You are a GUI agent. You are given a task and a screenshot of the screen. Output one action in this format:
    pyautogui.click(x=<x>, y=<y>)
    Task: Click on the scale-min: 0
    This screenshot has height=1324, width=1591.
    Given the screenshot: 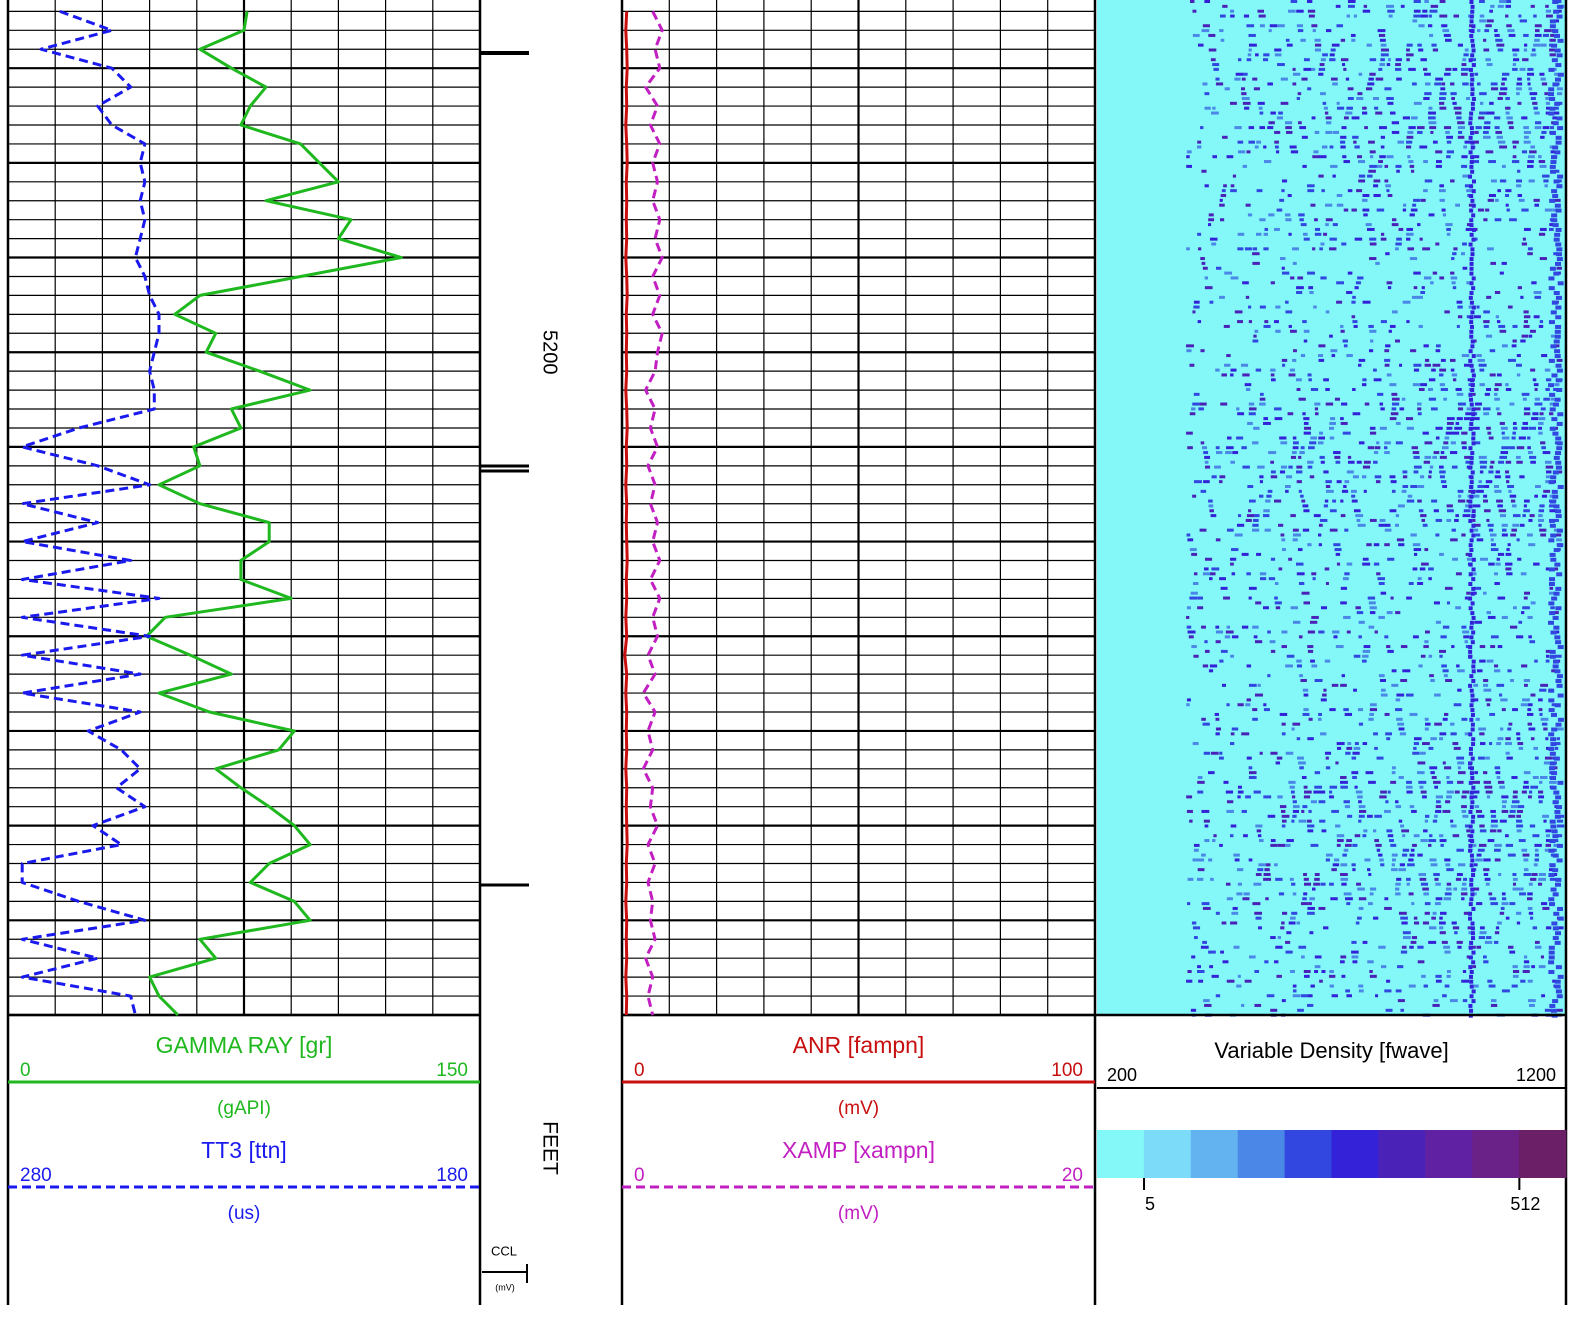 What is the action you would take?
    pyautogui.click(x=639, y=1070)
    